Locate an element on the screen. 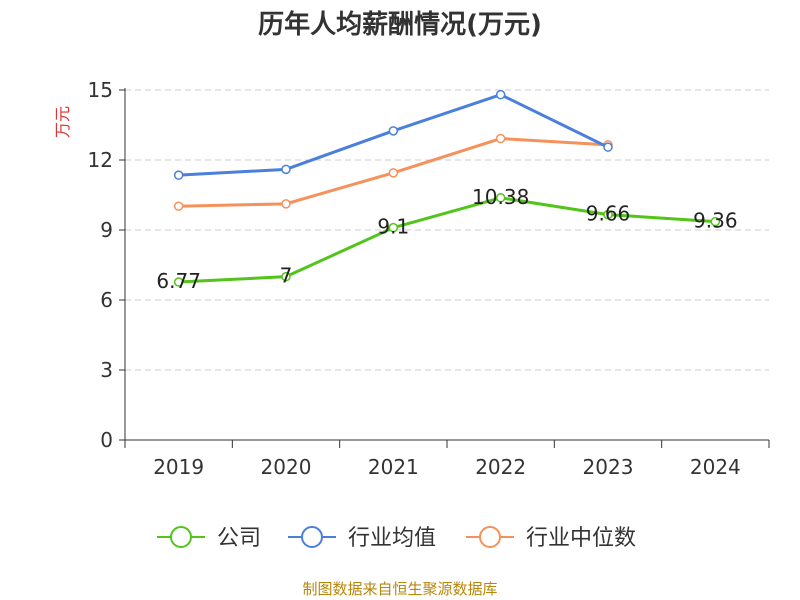  data-label: 9.1 is located at coordinates (393, 227).